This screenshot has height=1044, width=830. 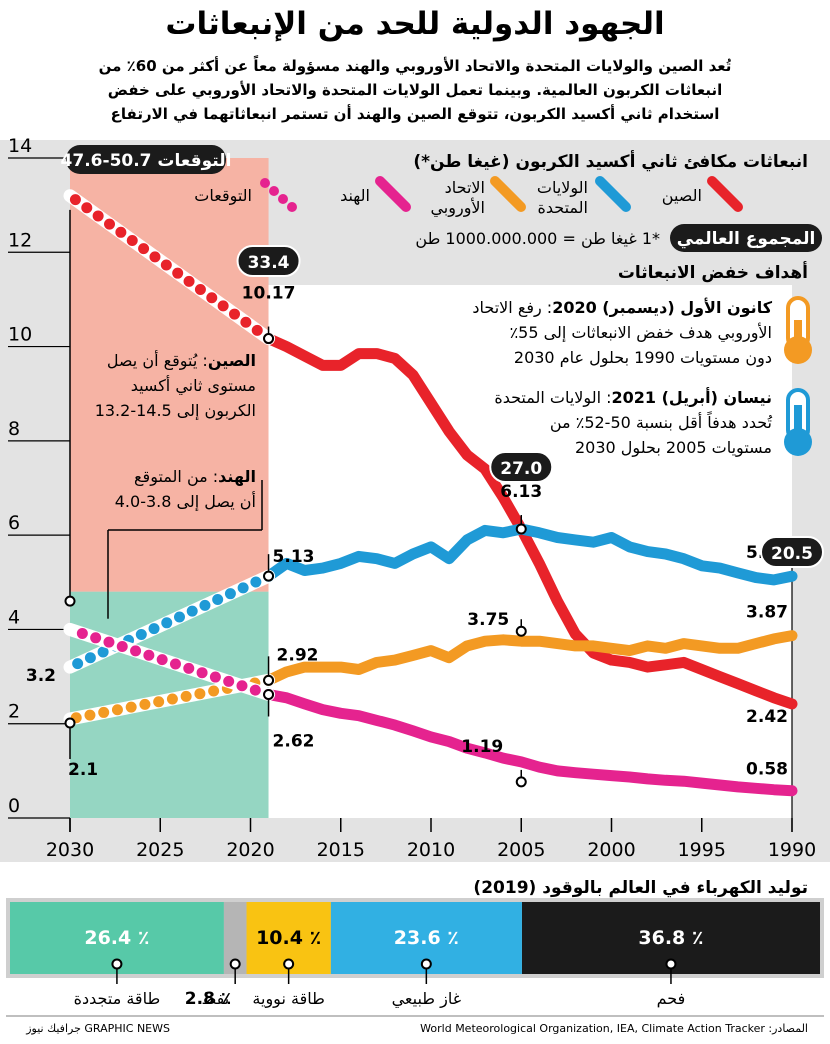 I want to click on x-tick-label: 2025, so click(x=160, y=850).